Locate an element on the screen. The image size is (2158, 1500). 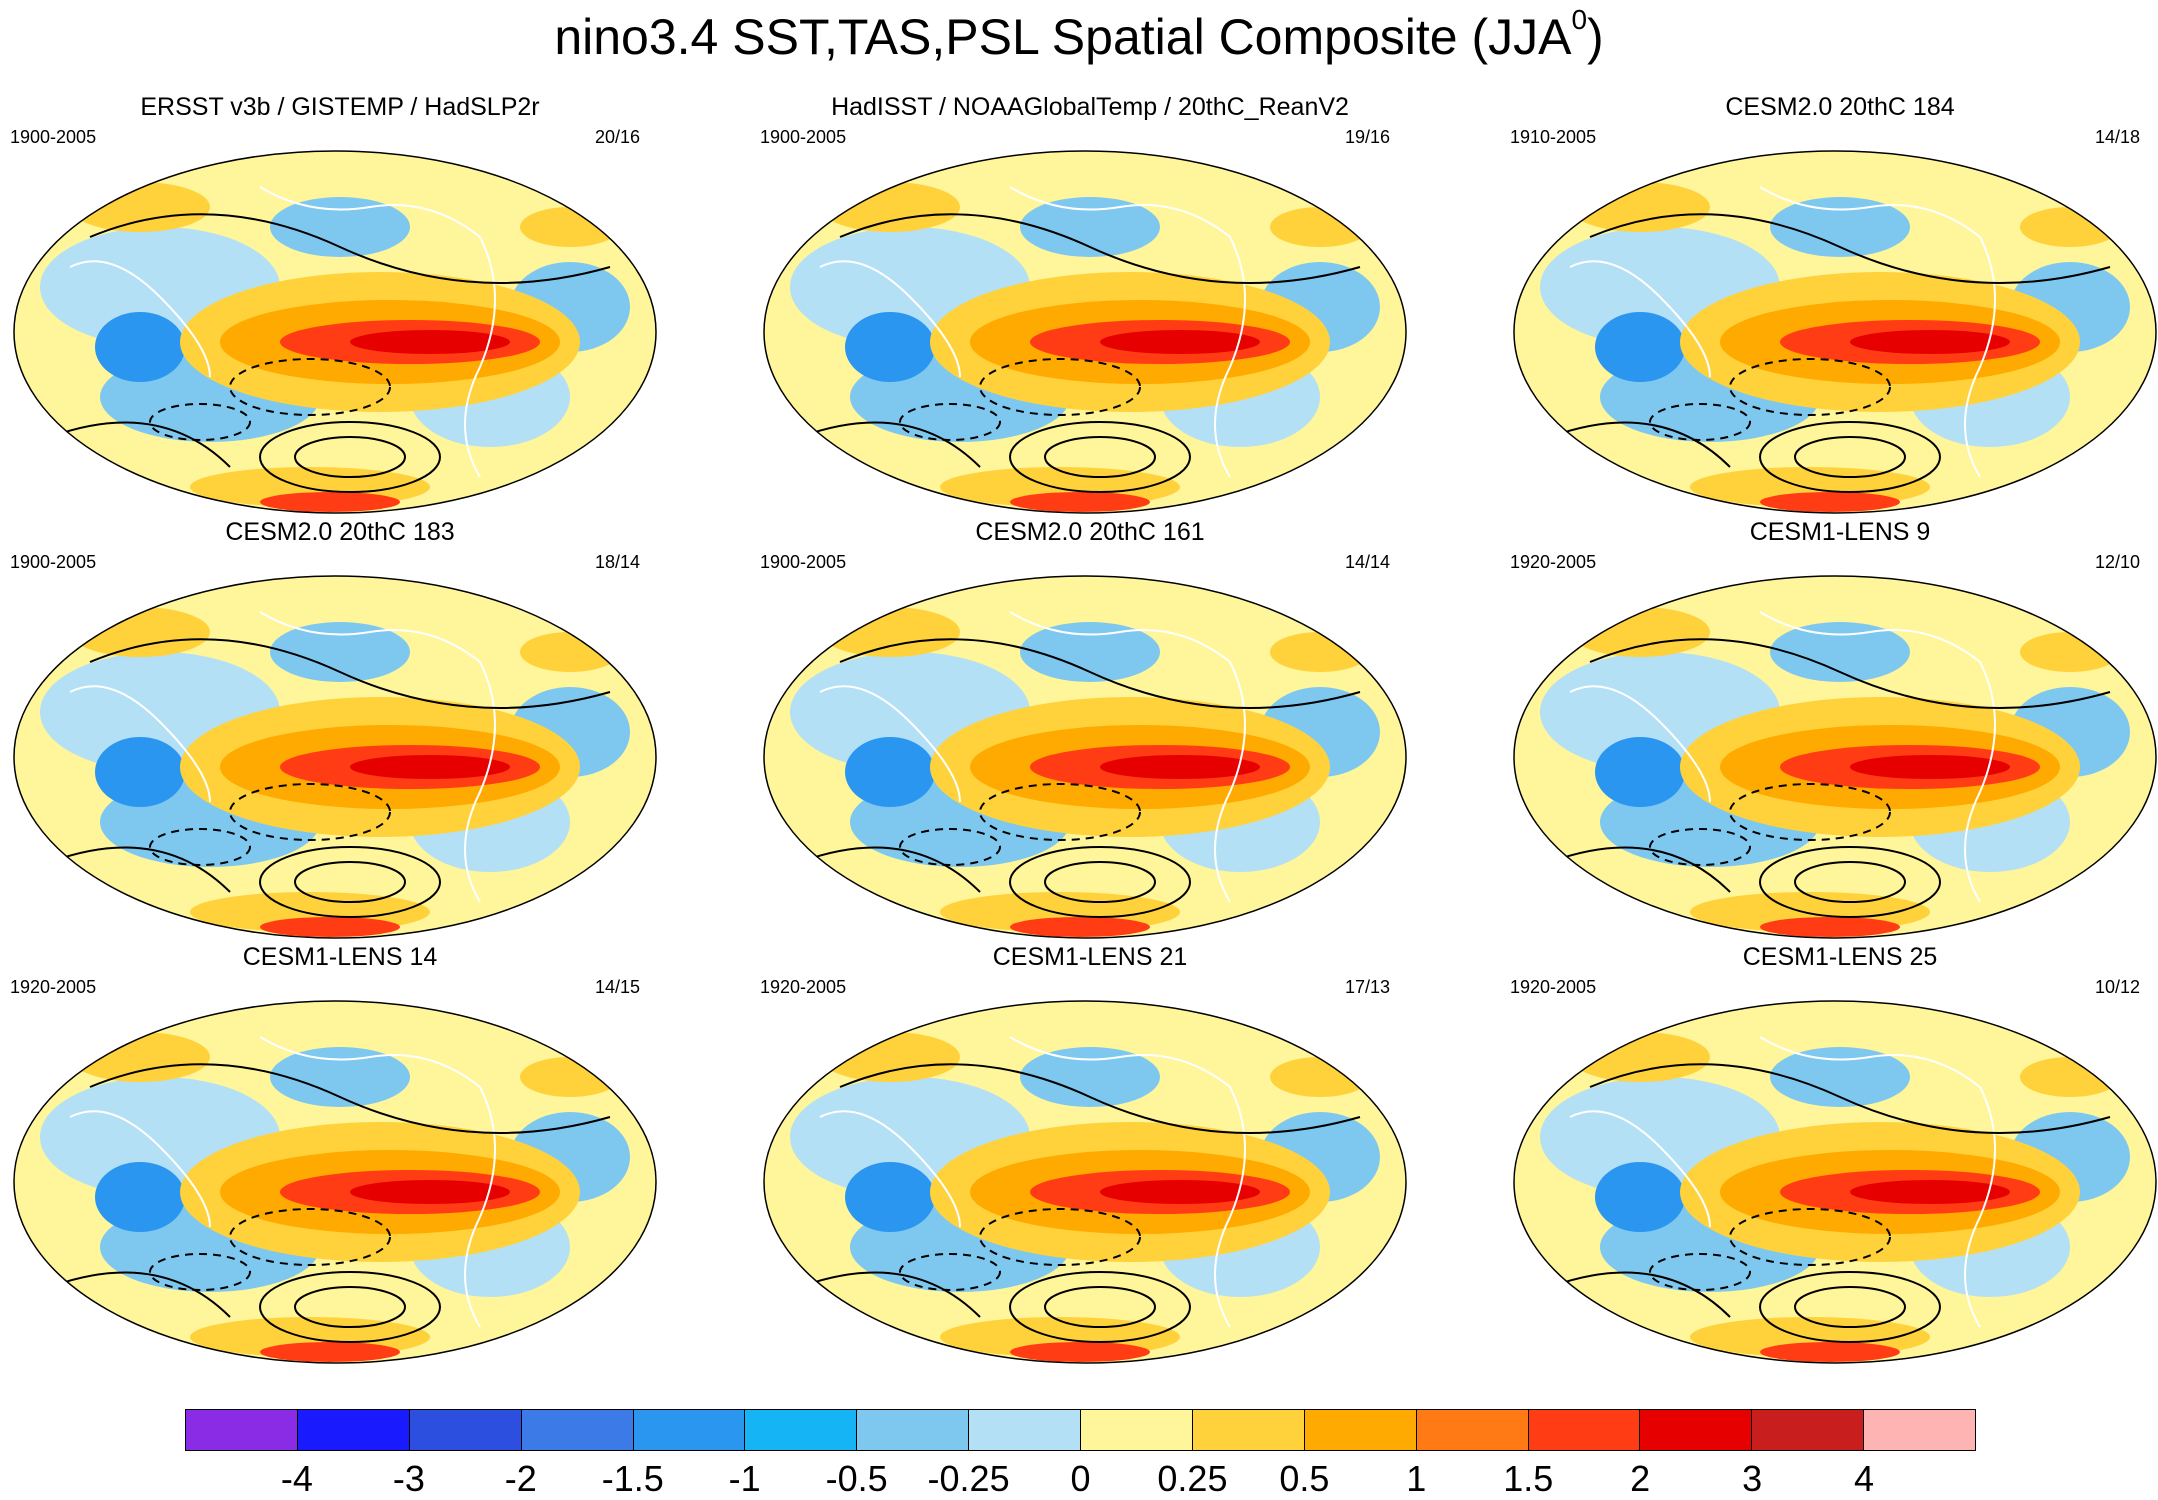
colorbar-tick-label: -0.25 is located at coordinates (968, 1478).